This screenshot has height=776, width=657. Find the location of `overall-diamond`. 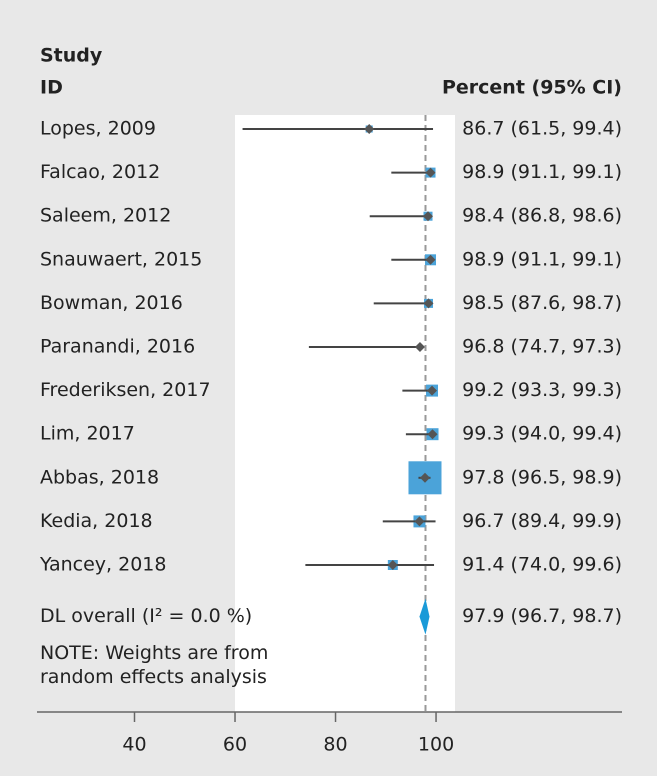

overall-diamond is located at coordinates (424, 616).